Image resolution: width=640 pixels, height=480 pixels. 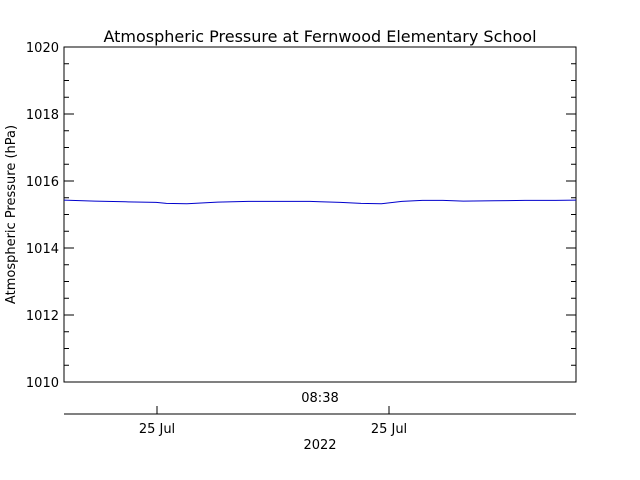 What do you see at coordinates (42, 249) in the screenshot?
I see `y-tick-label: 1014` at bounding box center [42, 249].